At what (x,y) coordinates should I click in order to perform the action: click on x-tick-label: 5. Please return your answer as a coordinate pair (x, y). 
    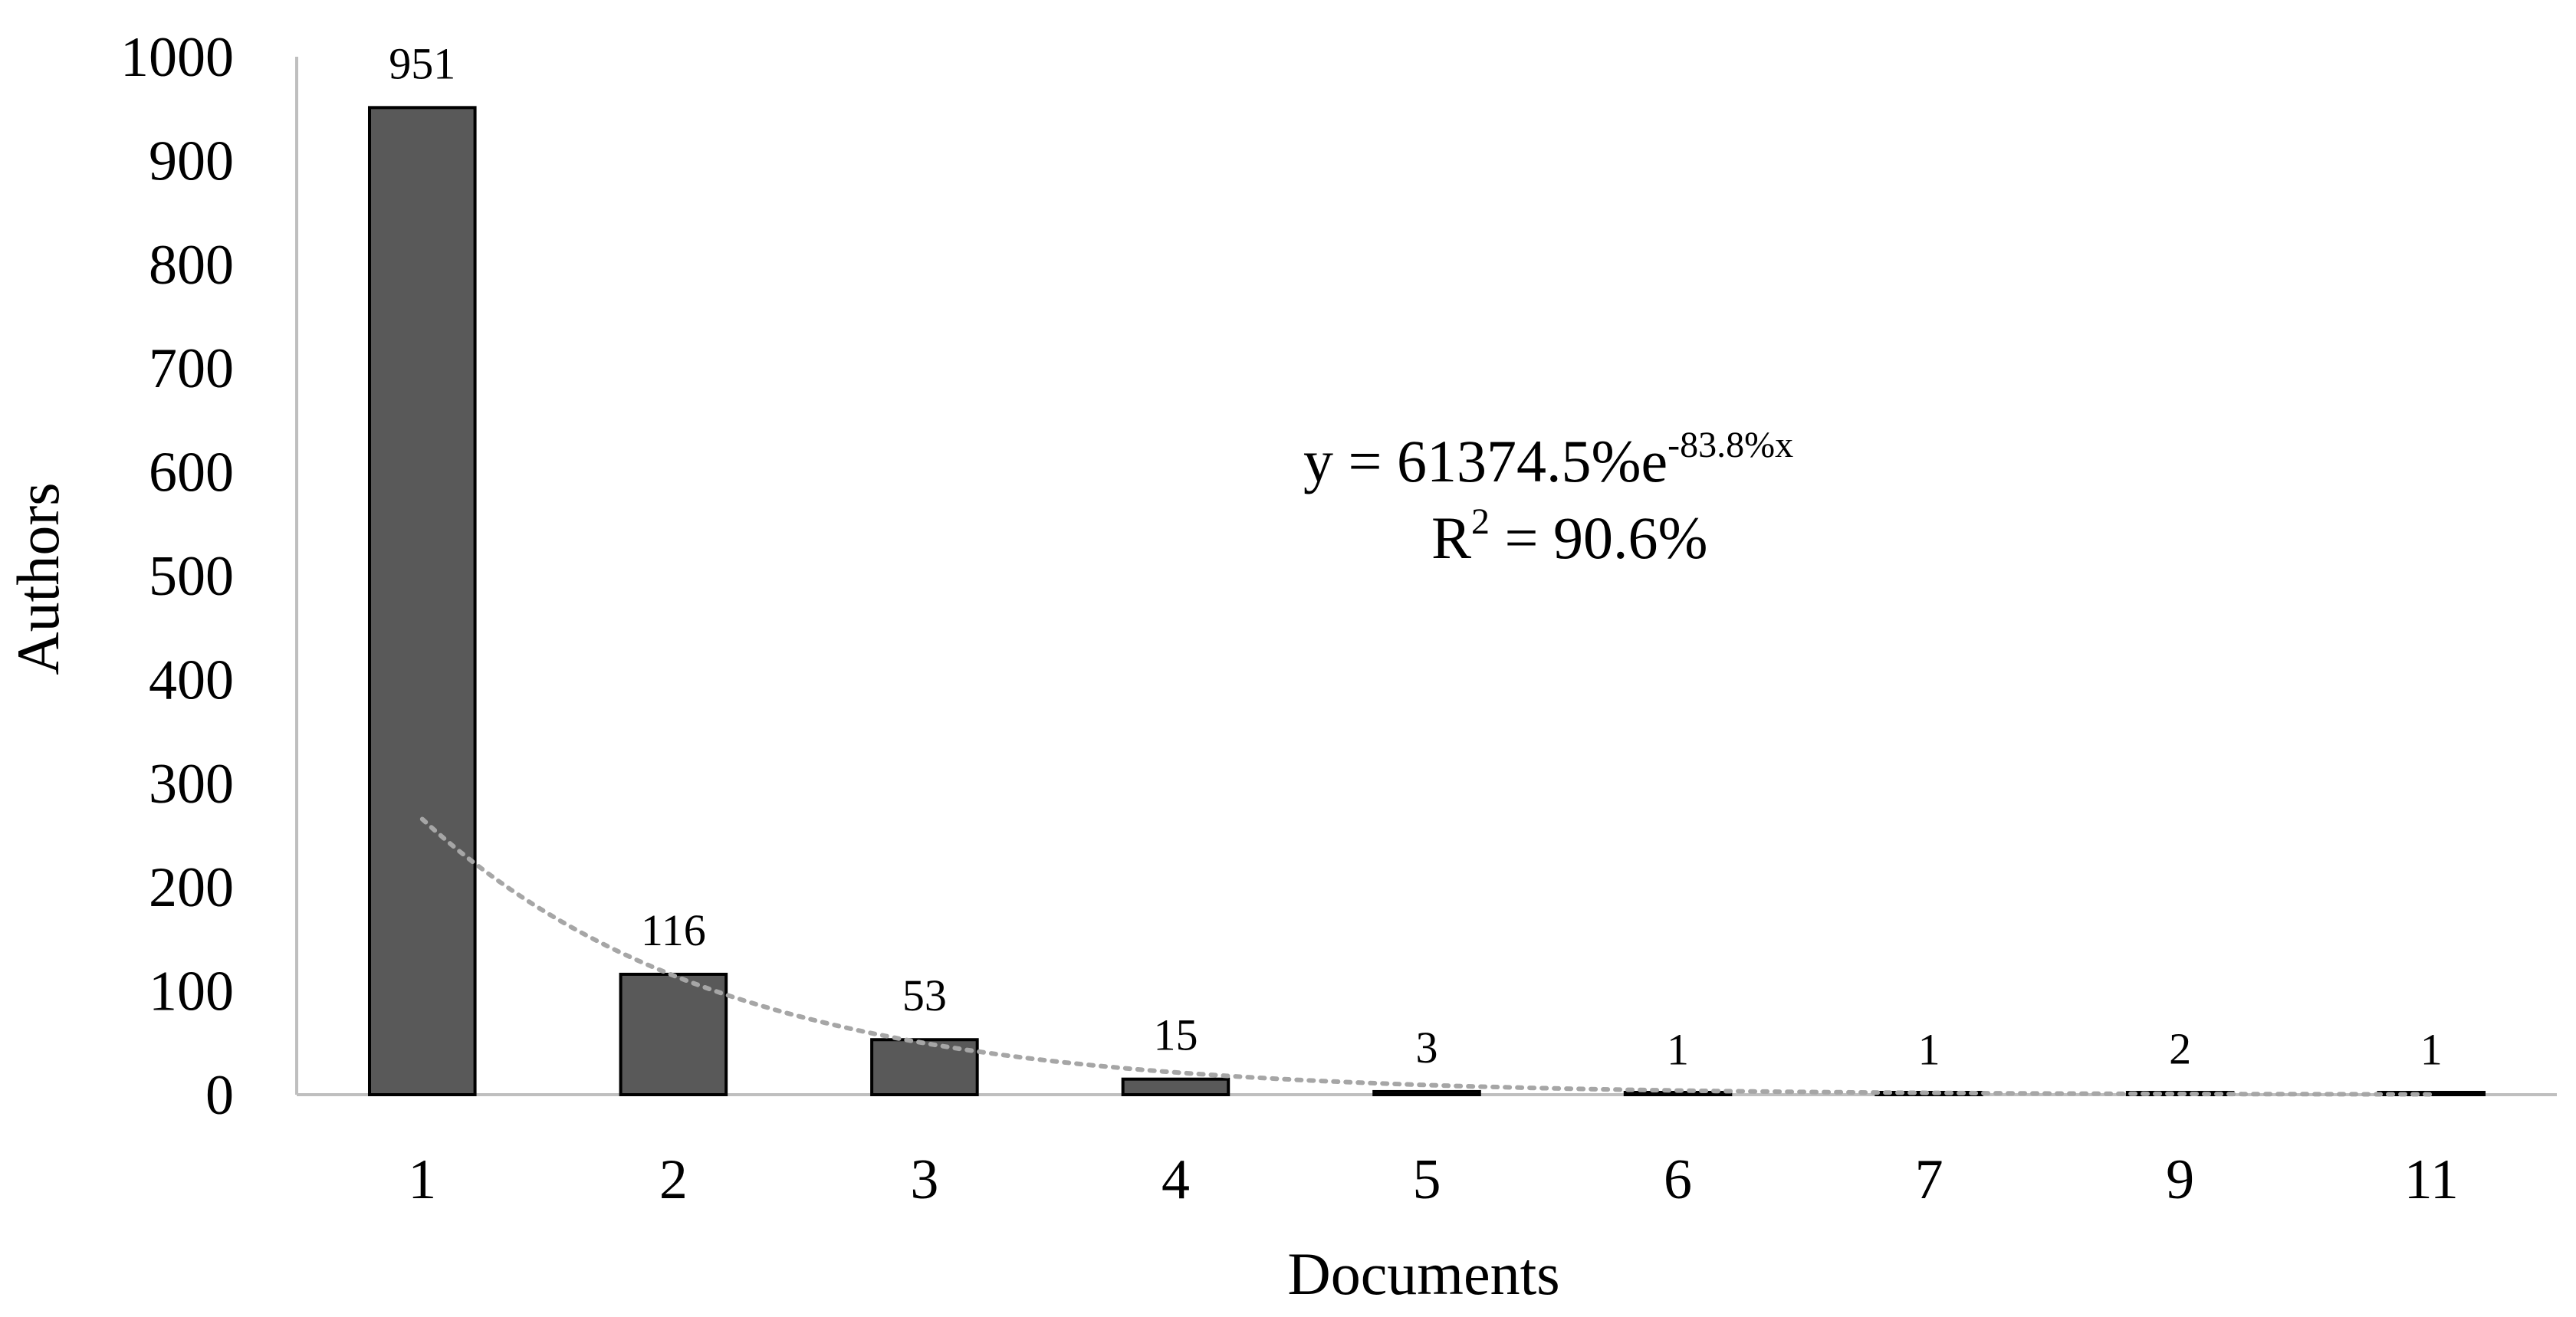
    Looking at the image, I should click on (1427, 1180).